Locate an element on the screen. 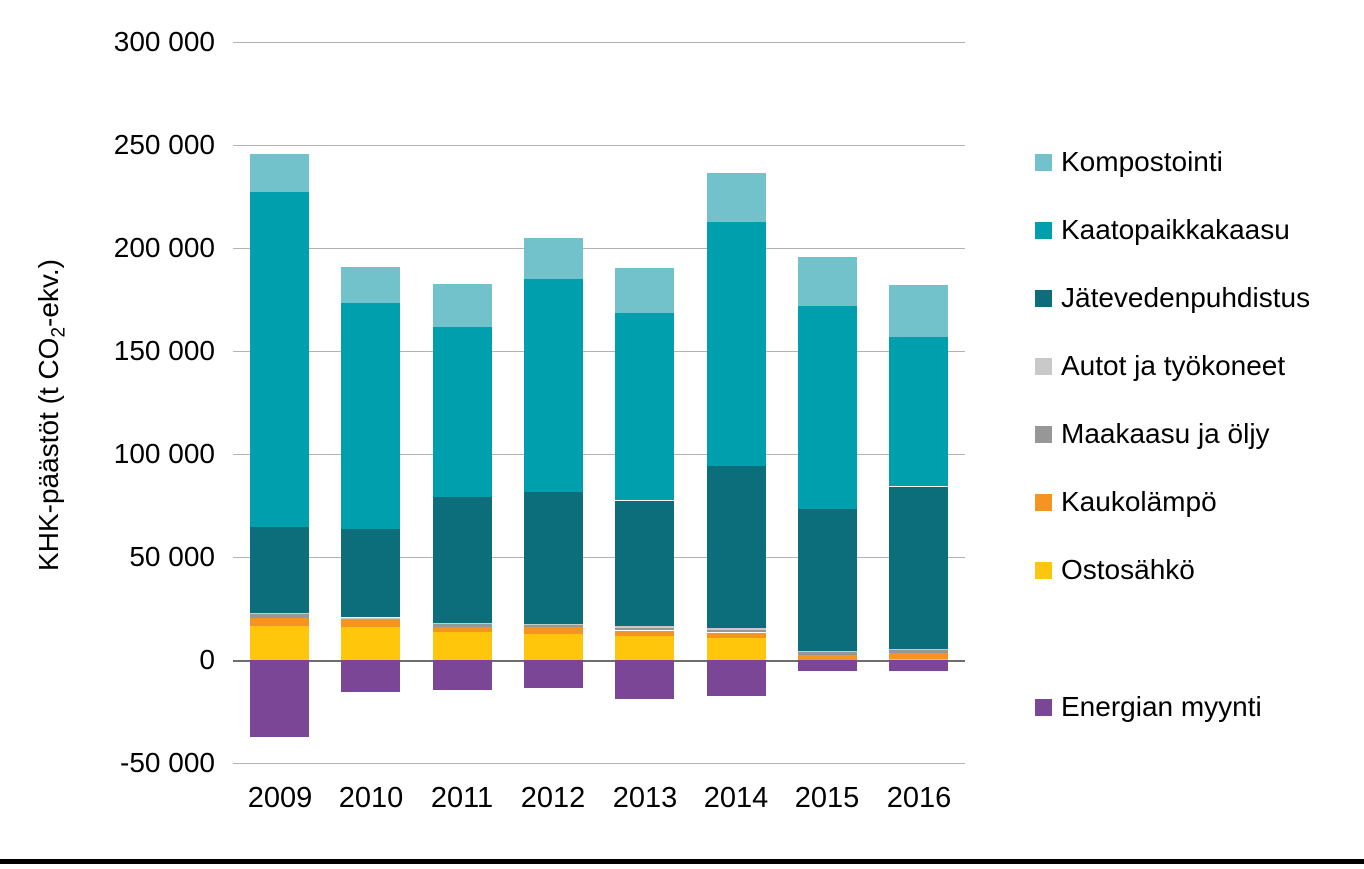  legend-label: Autot ja työkoneet is located at coordinates (1173, 365).